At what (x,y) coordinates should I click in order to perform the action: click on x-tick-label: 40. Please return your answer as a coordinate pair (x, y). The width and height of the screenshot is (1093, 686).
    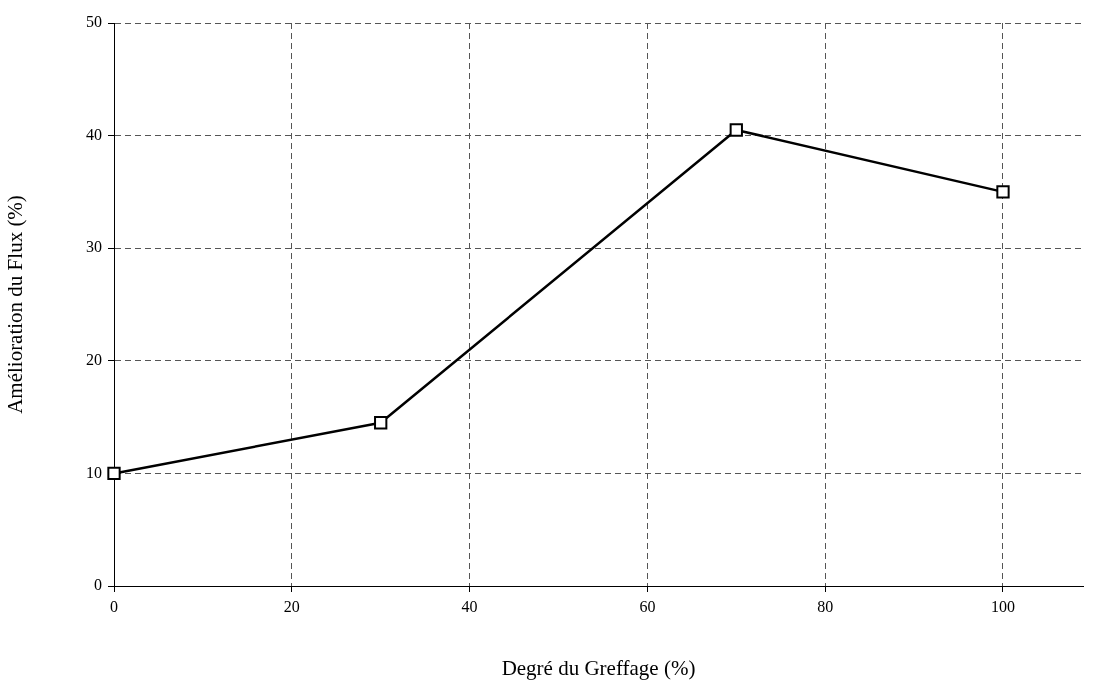
    Looking at the image, I should click on (469, 606).